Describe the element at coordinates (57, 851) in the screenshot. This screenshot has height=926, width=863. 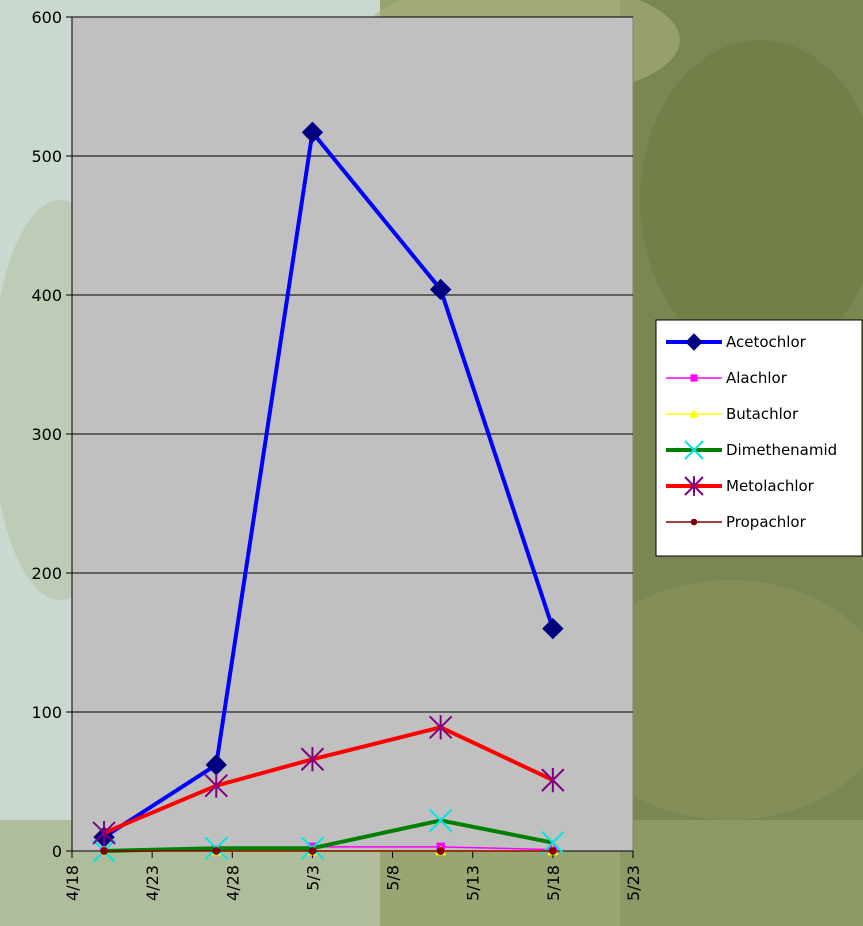
I see `y-tick-label: 0` at that location.